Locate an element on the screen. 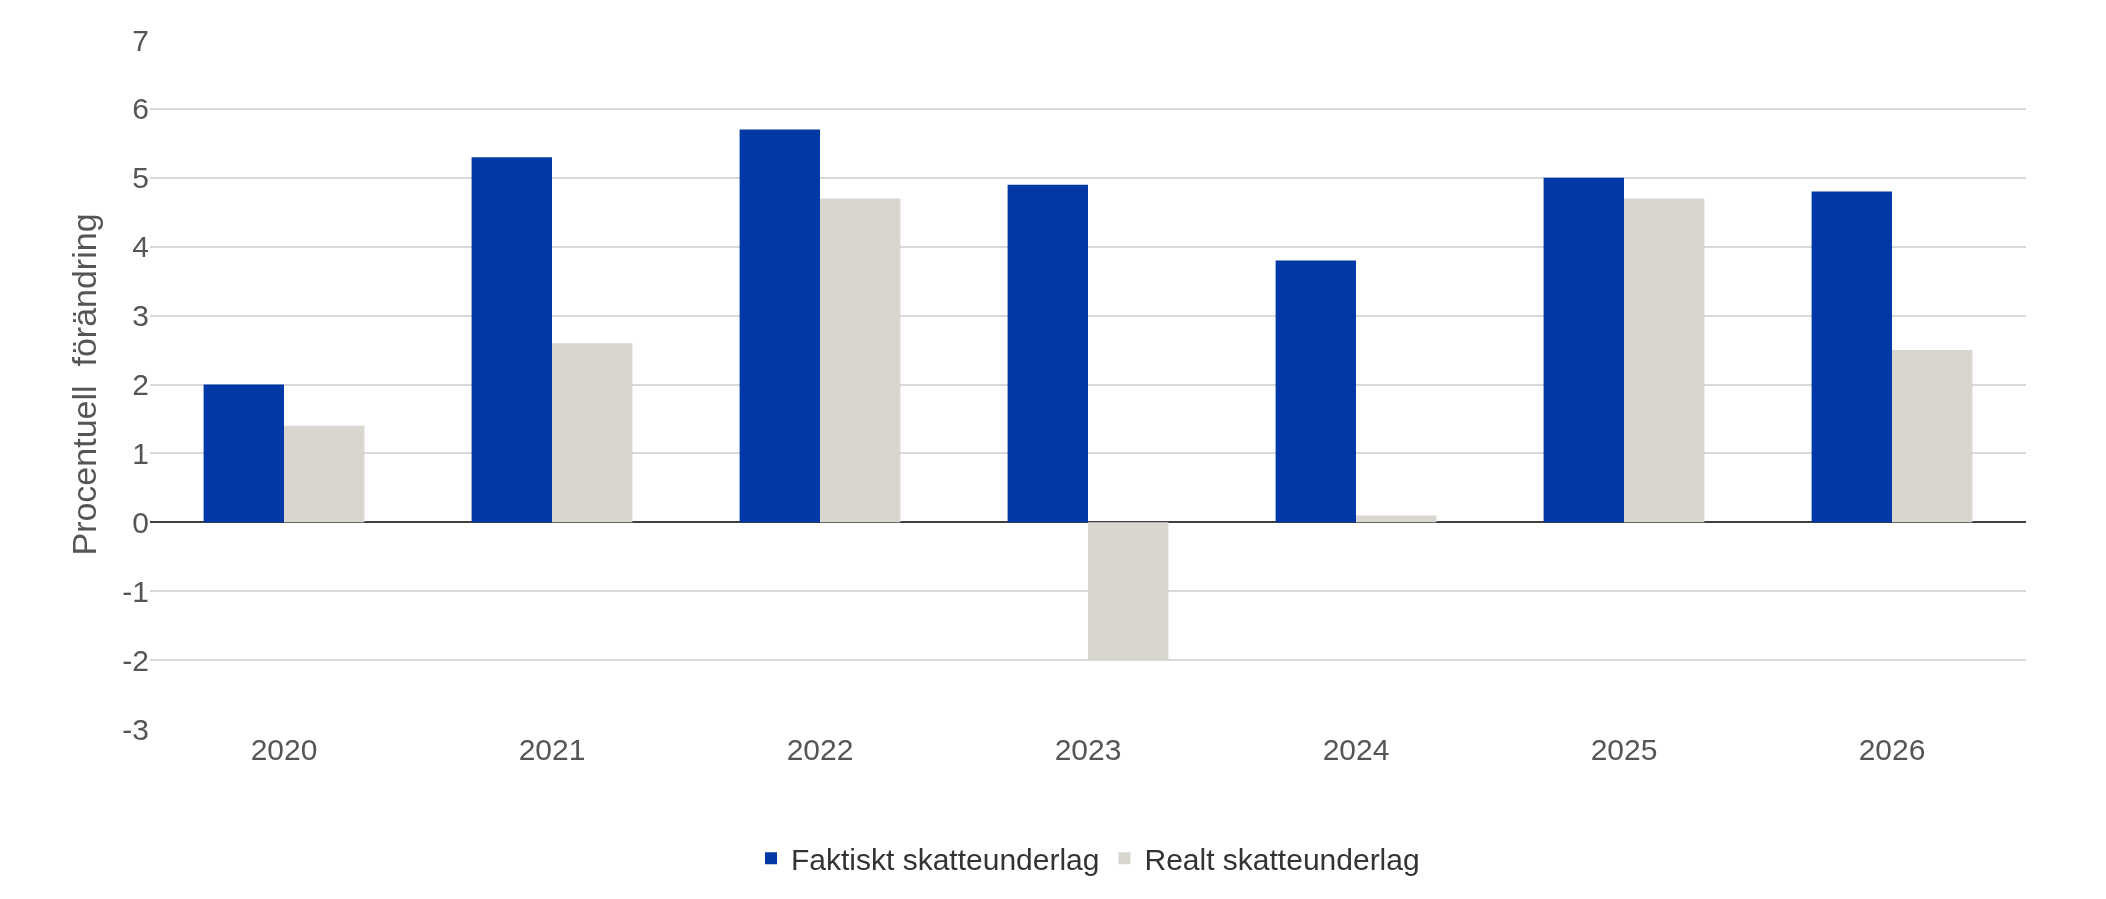 Image resolution: width=2106 pixels, height=899 pixels. legend-label: Realt skatteunderlag is located at coordinates (1282, 860).